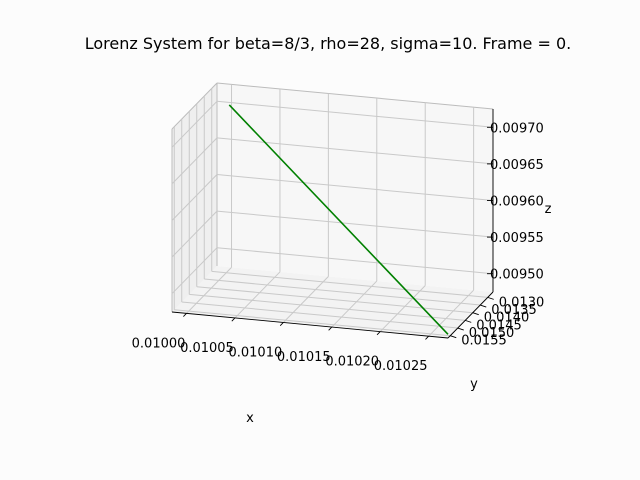 This screenshot has height=480, width=640. Describe the element at coordinates (517, 202) in the screenshot. I see `z-tick-label: 0.00960` at that location.